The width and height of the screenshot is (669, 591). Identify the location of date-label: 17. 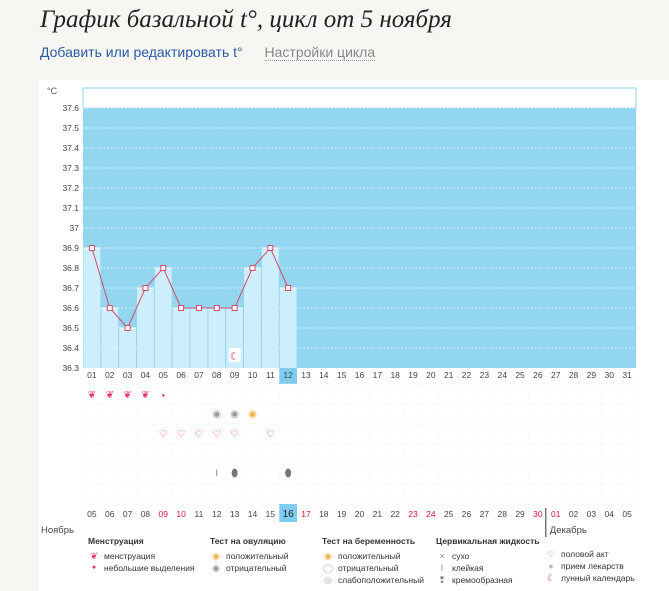
(306, 514).